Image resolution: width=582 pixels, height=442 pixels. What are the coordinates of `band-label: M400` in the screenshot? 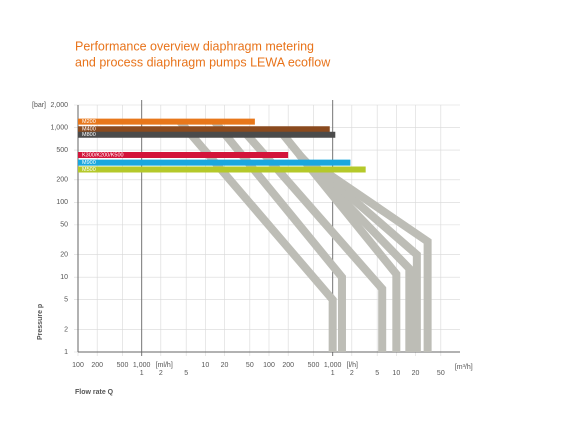 It's located at (89, 130).